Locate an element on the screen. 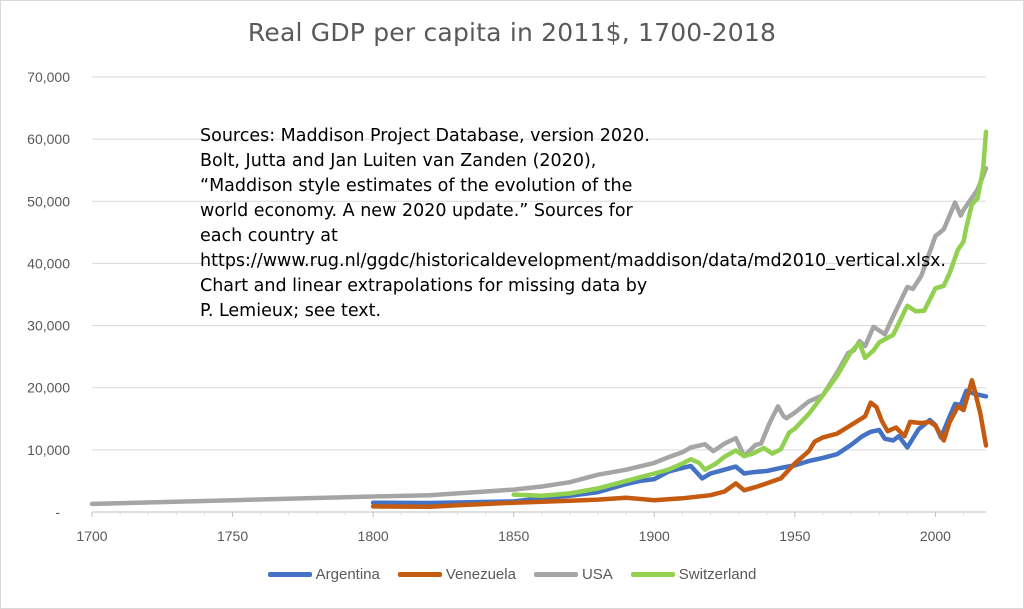  y-tick-label: 30,000 is located at coordinates (48, 326).